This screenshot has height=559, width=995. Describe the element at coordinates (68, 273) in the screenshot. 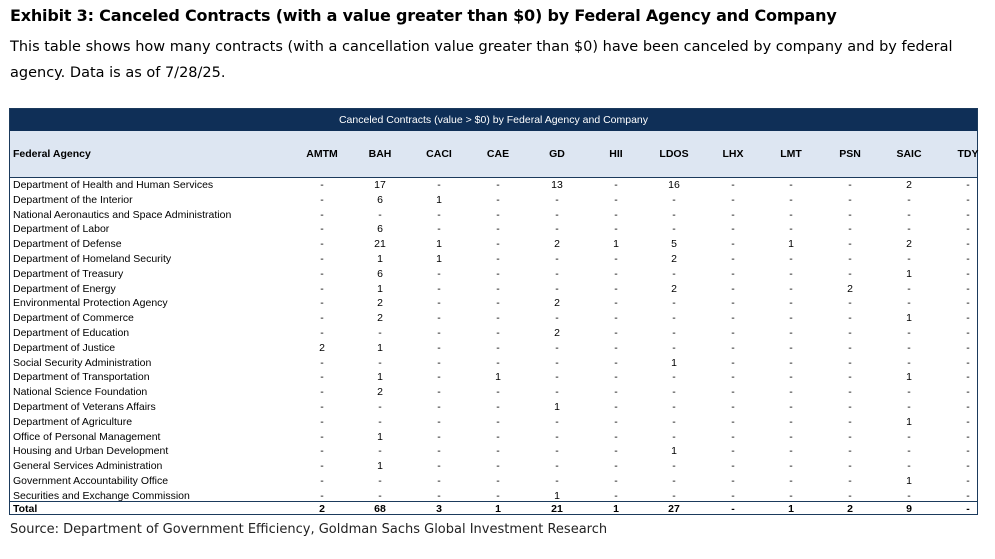

I see `agency-name-cell: Department of Treasury` at that location.